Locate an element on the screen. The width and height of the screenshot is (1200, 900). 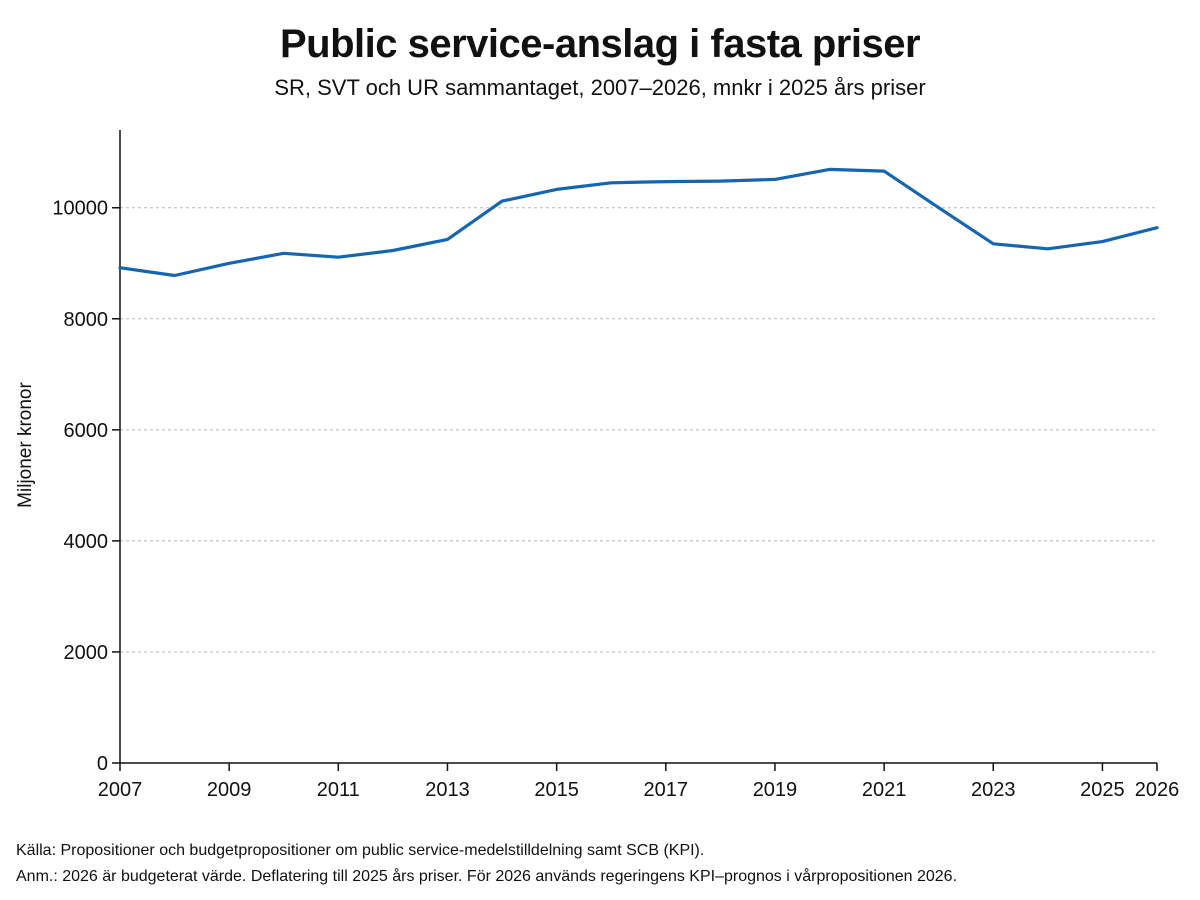
x-tick-label: 2011 is located at coordinates (338, 790).